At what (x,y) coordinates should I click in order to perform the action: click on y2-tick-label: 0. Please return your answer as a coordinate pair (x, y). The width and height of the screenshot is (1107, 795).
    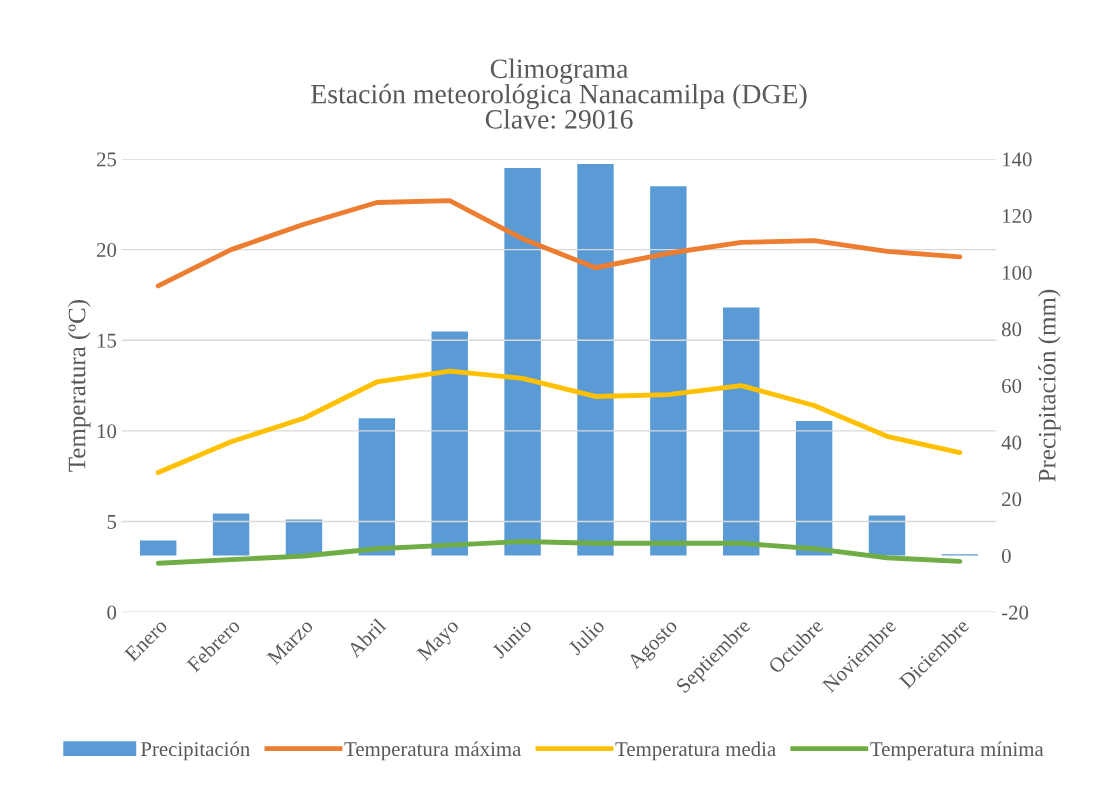
    Looking at the image, I should click on (1006, 555).